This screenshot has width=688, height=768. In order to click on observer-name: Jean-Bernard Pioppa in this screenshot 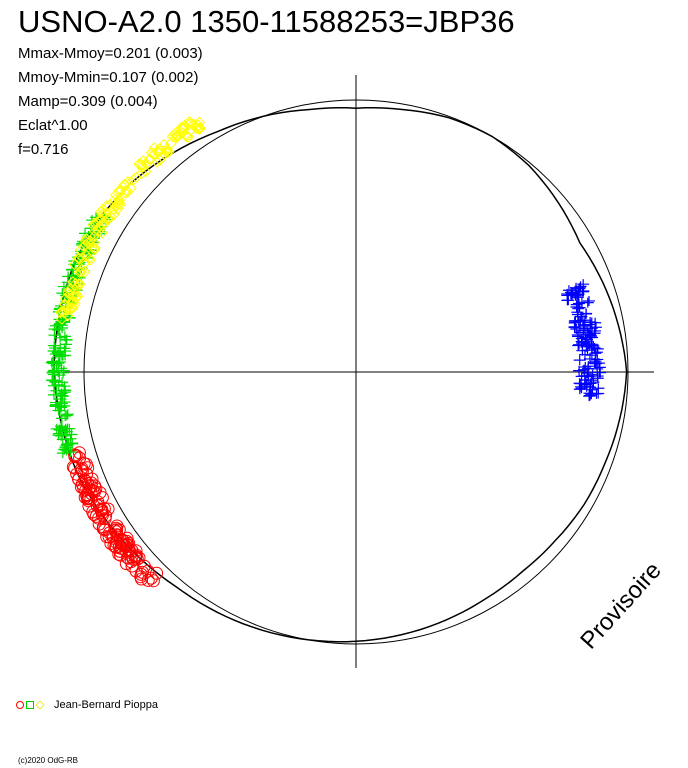, I will do `click(106, 705)`.